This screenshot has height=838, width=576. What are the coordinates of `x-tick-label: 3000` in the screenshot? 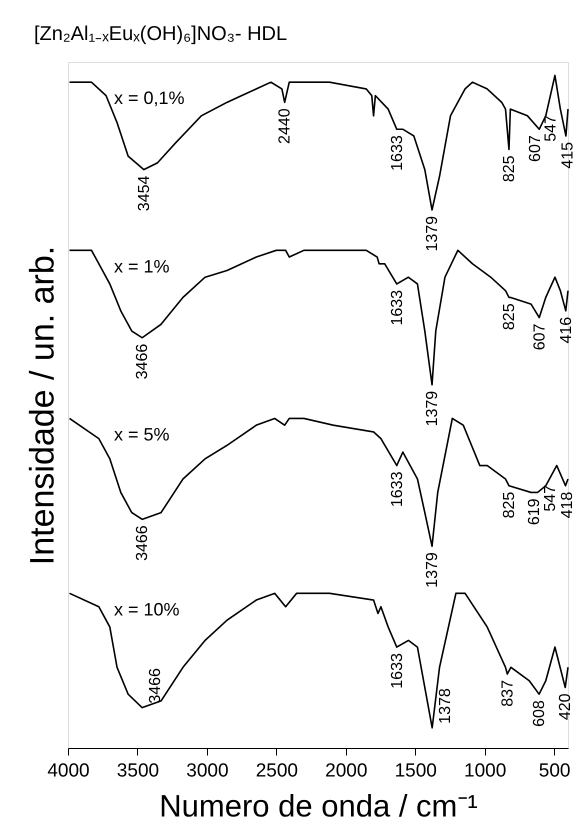 It's located at (207, 771).